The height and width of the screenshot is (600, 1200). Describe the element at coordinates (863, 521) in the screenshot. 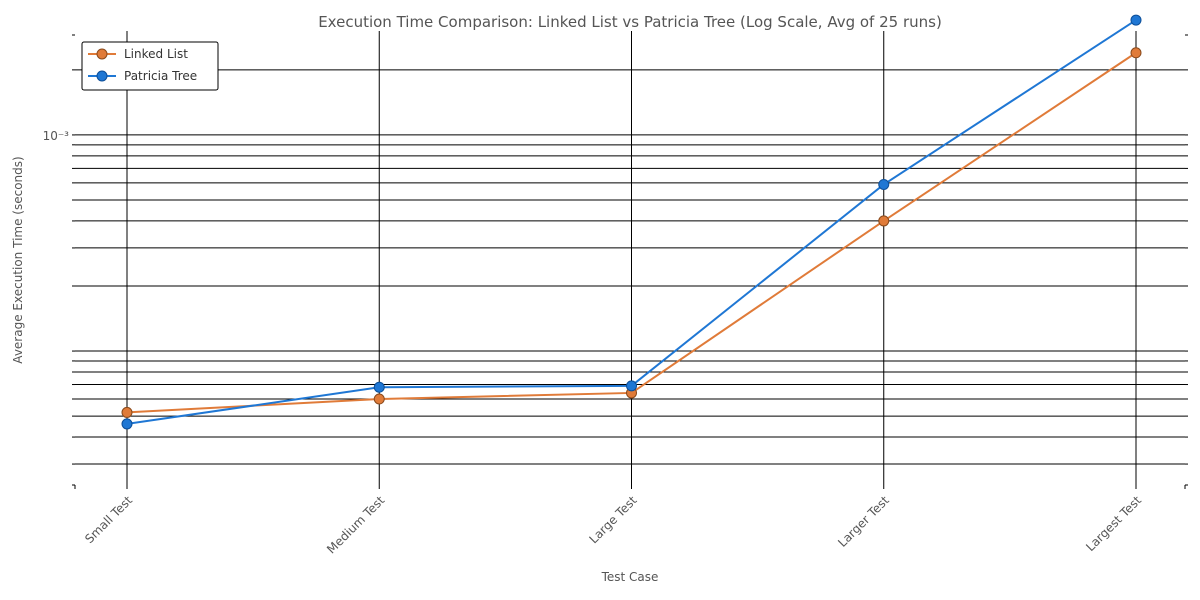

I see `x-tick-label: Larger Test` at that location.